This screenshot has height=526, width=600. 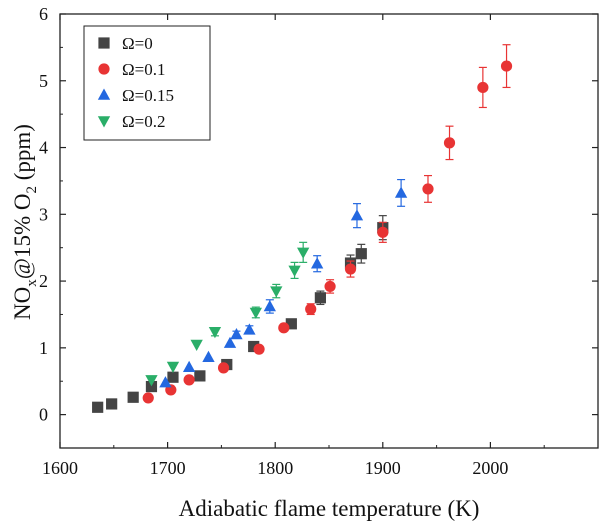 What do you see at coordinates (43, 148) in the screenshot?
I see `y-tick-label: 4` at bounding box center [43, 148].